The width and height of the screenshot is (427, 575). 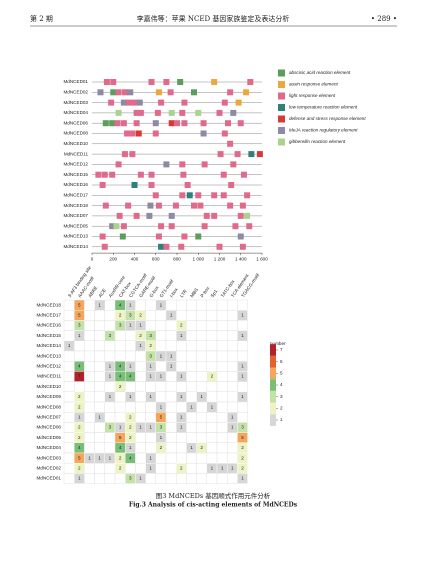 I want to click on gene-label: MdNCED05, so click(x=75, y=225).